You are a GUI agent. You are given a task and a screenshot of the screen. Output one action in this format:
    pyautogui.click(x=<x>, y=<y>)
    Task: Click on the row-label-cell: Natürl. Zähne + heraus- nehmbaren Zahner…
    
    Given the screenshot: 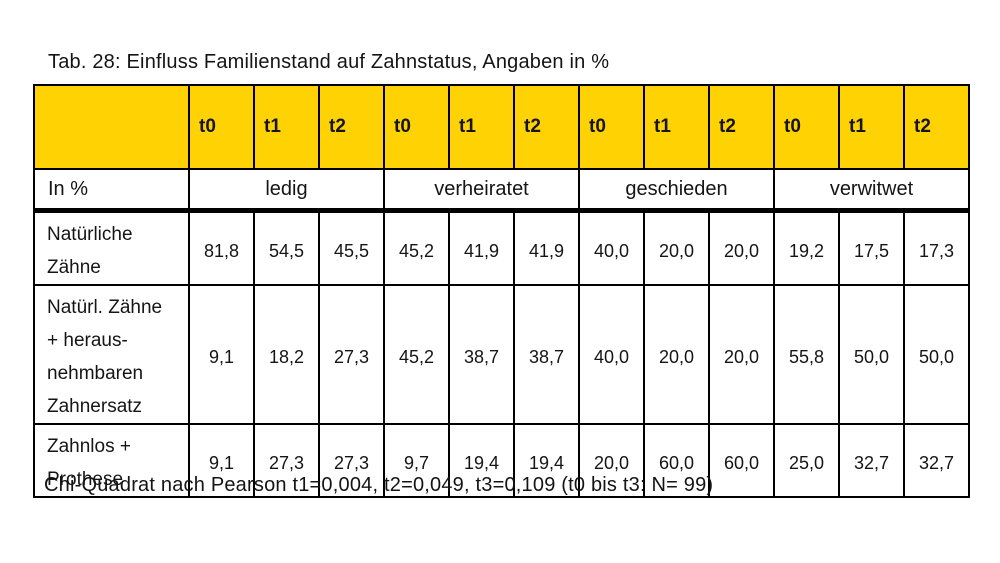 What is the action you would take?
    pyautogui.click(x=111, y=354)
    